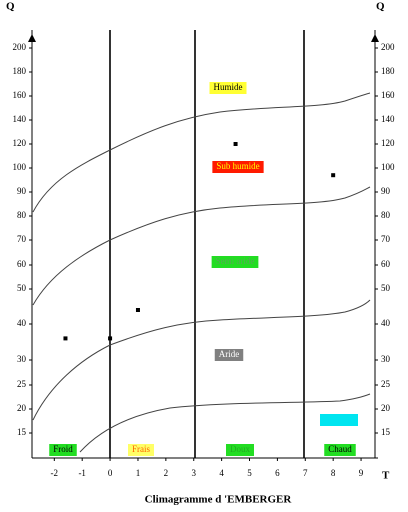 This screenshot has height=512, width=408. What do you see at coordinates (305, 473) in the screenshot?
I see `x-tick-label: 7` at bounding box center [305, 473].